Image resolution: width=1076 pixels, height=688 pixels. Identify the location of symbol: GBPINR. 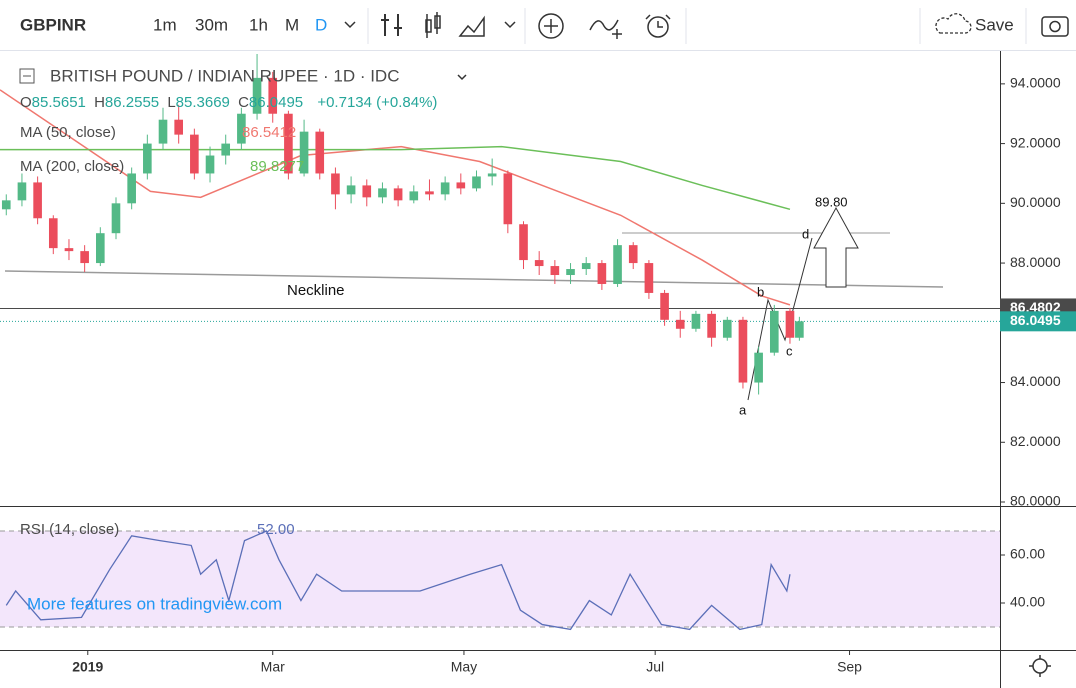
(53, 24).